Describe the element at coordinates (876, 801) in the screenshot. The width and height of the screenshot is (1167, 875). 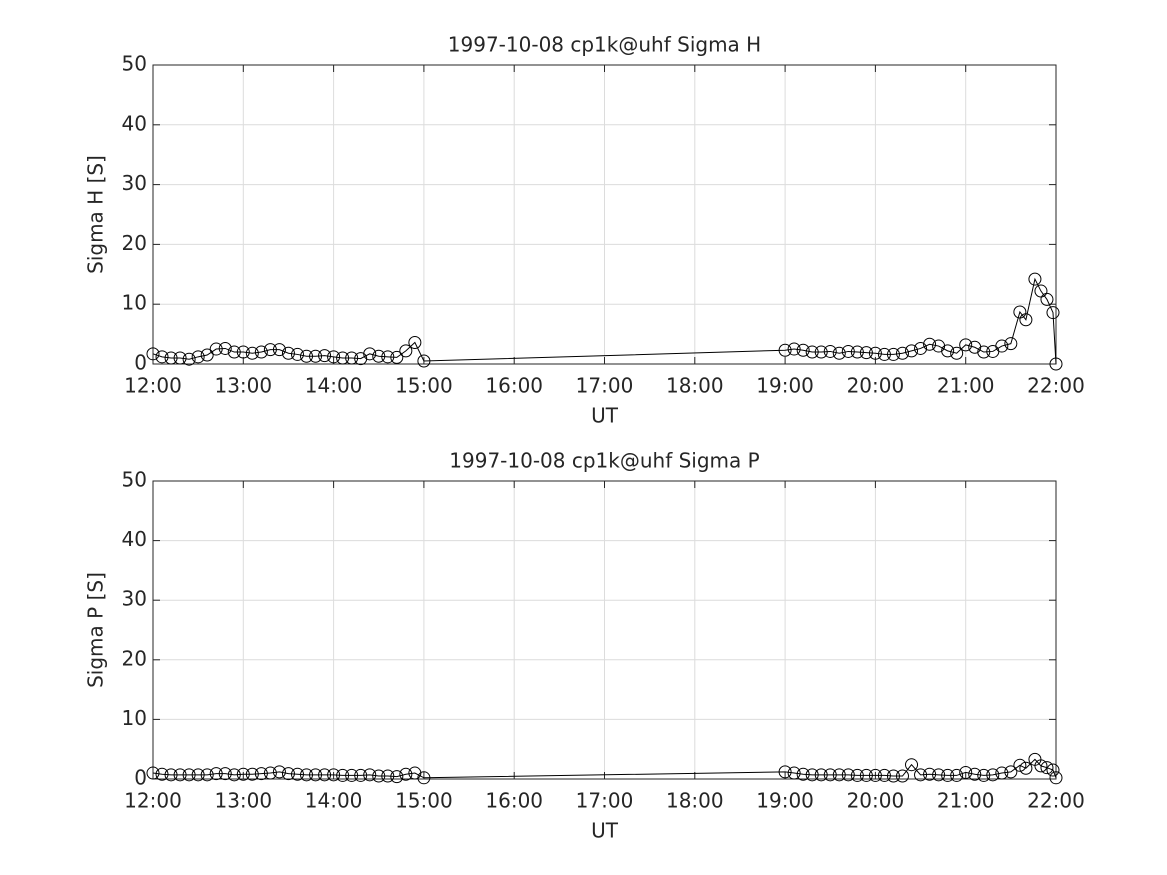
I see `x-tick-label: 20:00` at that location.